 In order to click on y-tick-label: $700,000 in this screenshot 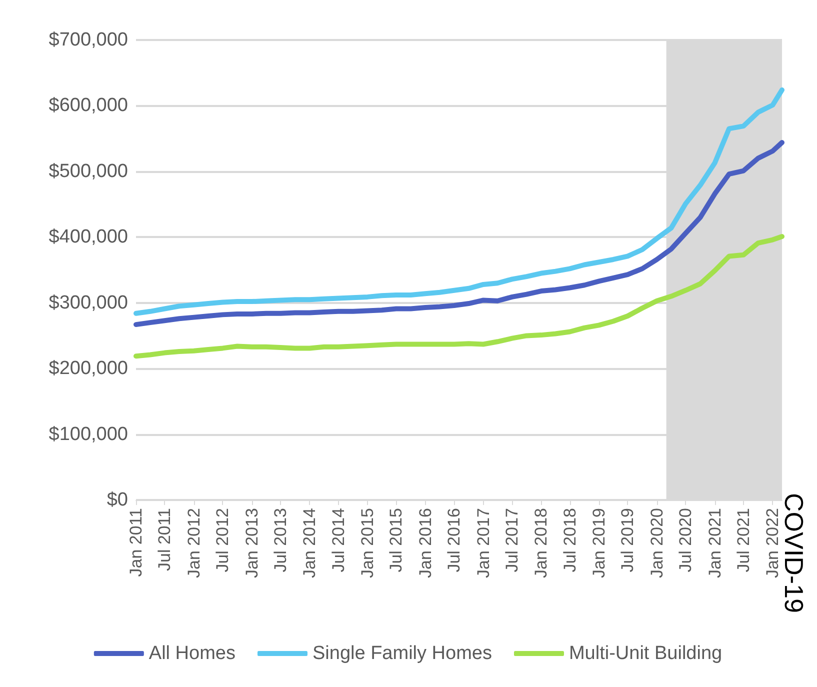, I will do `click(88, 40)`.